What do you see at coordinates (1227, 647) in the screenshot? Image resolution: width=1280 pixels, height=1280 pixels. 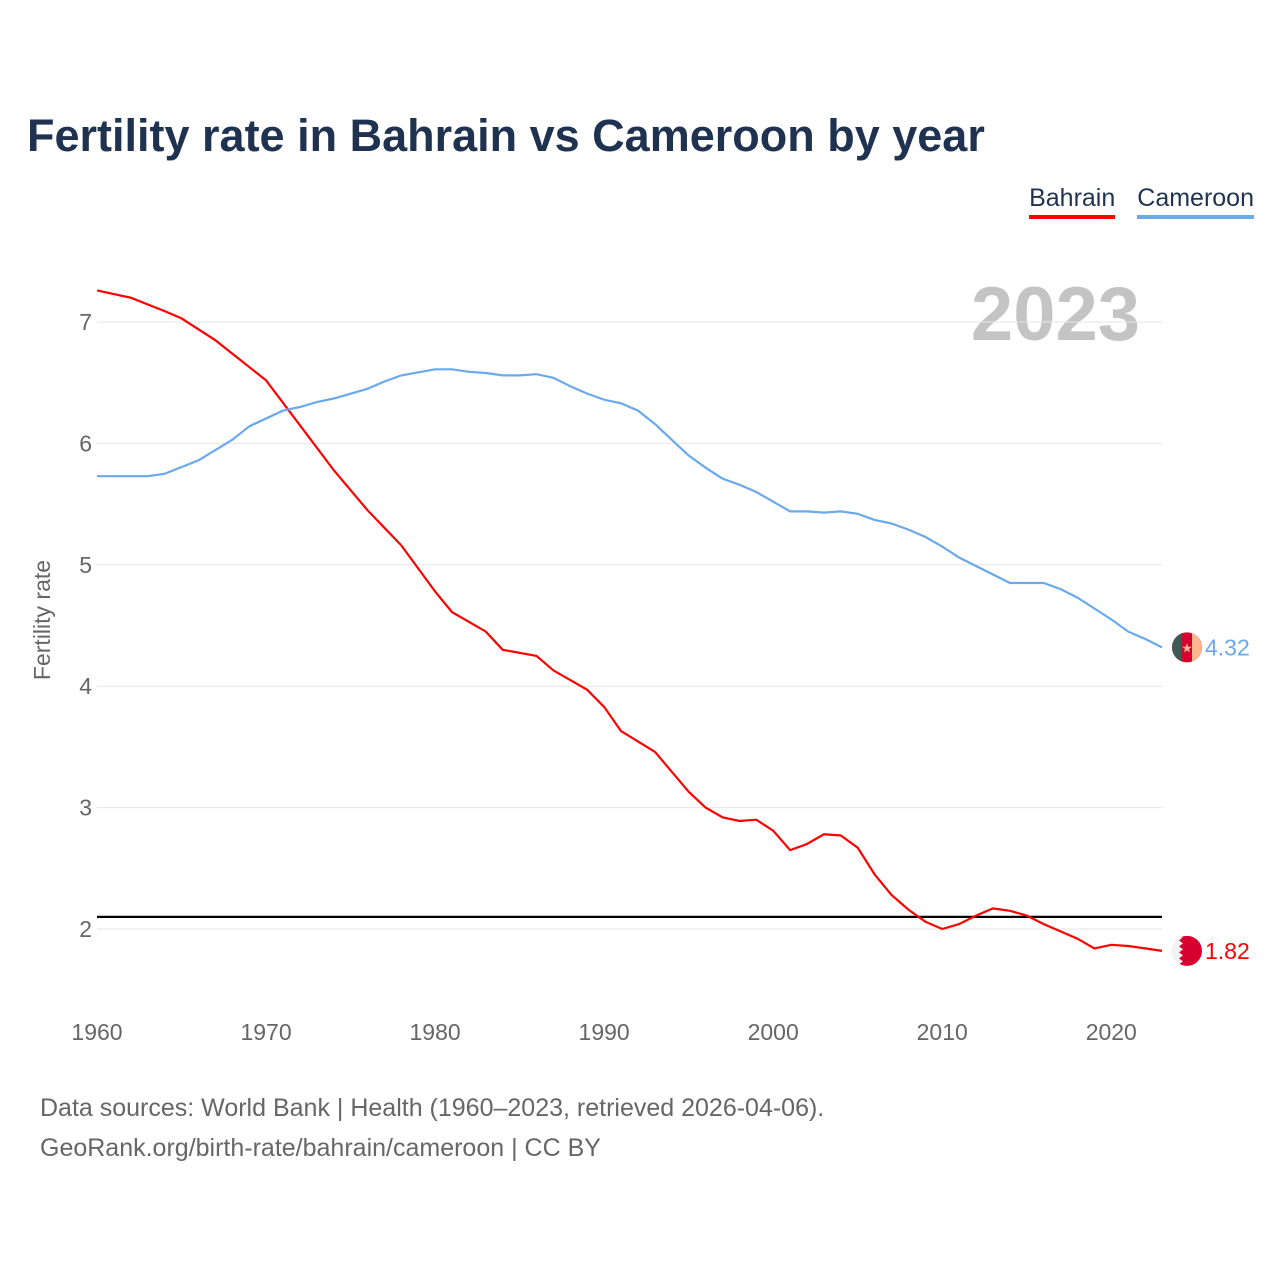 I see `end-value-label-cameroon: 4.32` at bounding box center [1227, 647].